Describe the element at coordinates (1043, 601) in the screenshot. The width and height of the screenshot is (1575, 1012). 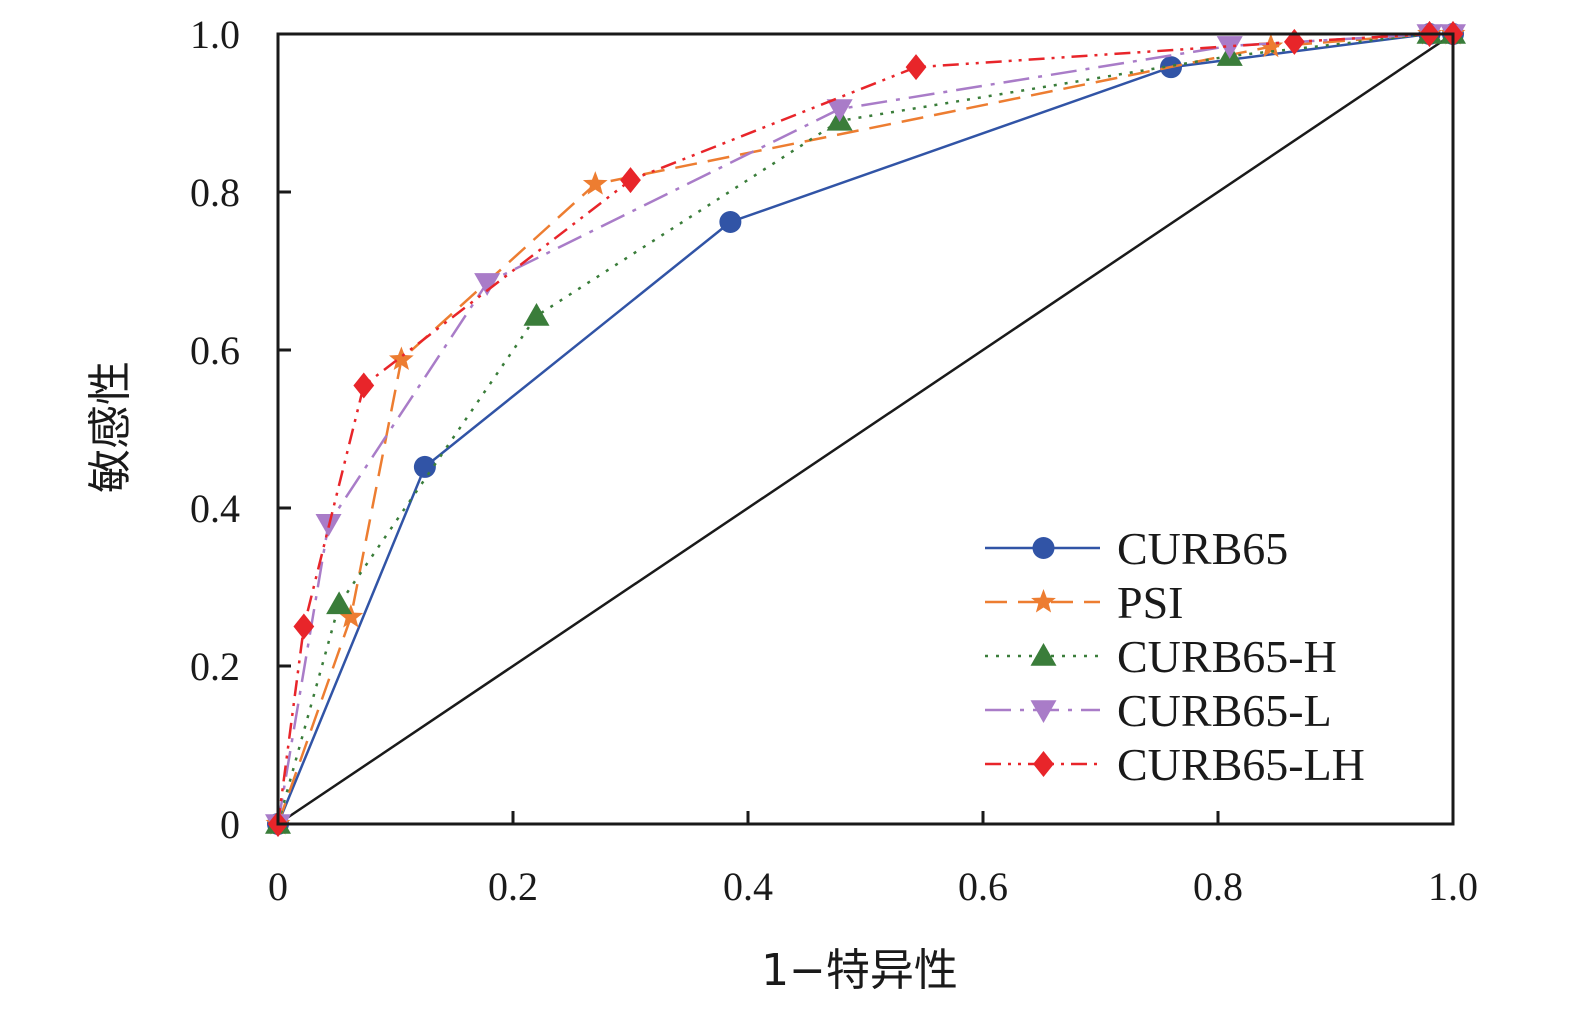
I see `legend-marker-psi` at that location.